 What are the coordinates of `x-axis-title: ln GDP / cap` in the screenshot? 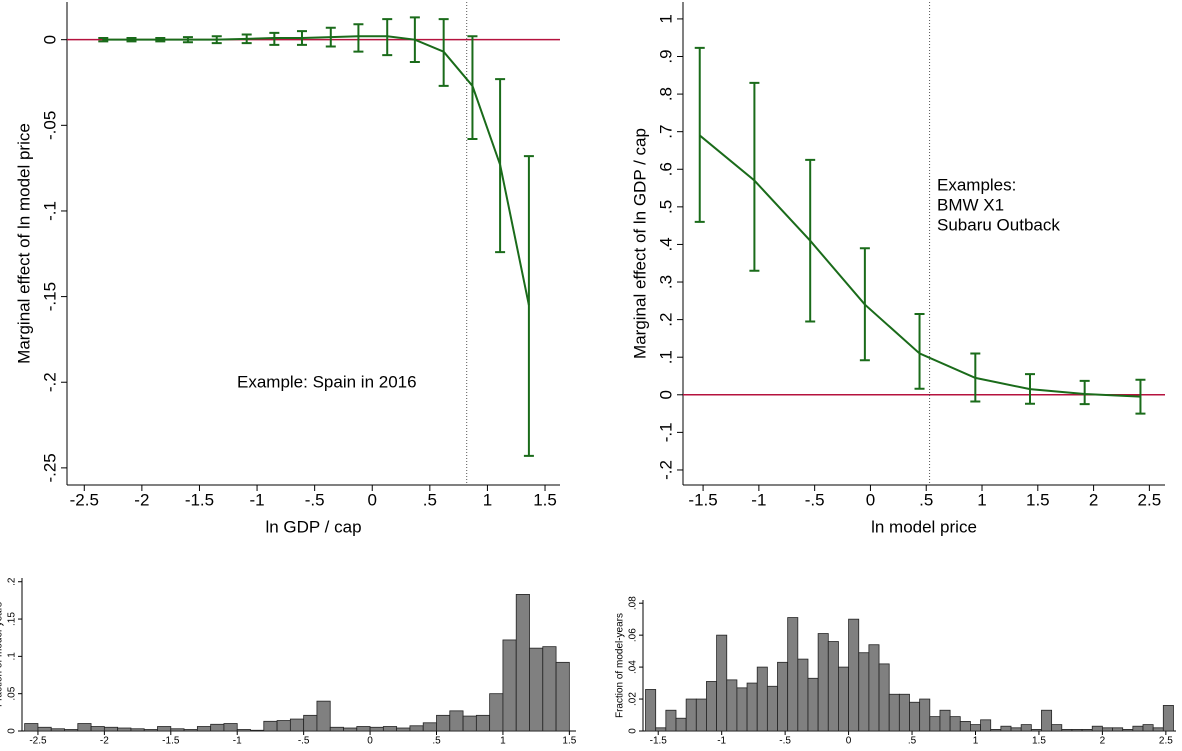 It's located at (313, 526).